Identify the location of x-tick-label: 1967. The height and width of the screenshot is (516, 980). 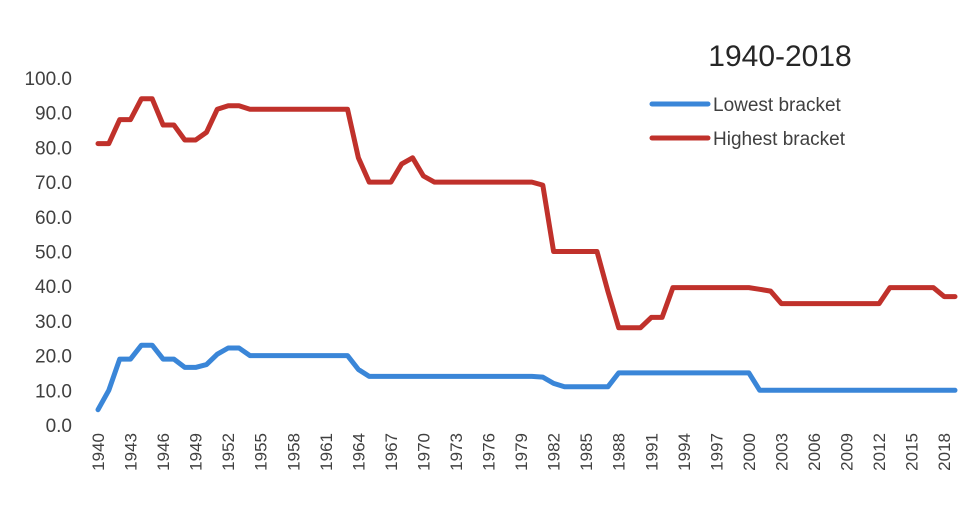
(391, 452).